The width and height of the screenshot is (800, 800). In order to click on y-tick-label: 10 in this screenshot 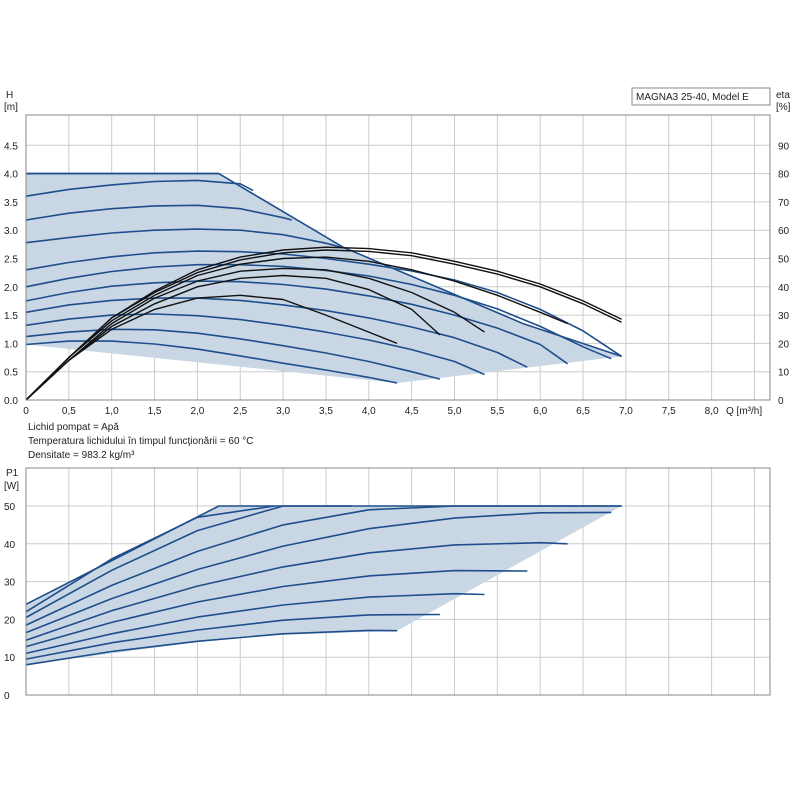, I will do `click(10, 658)`.